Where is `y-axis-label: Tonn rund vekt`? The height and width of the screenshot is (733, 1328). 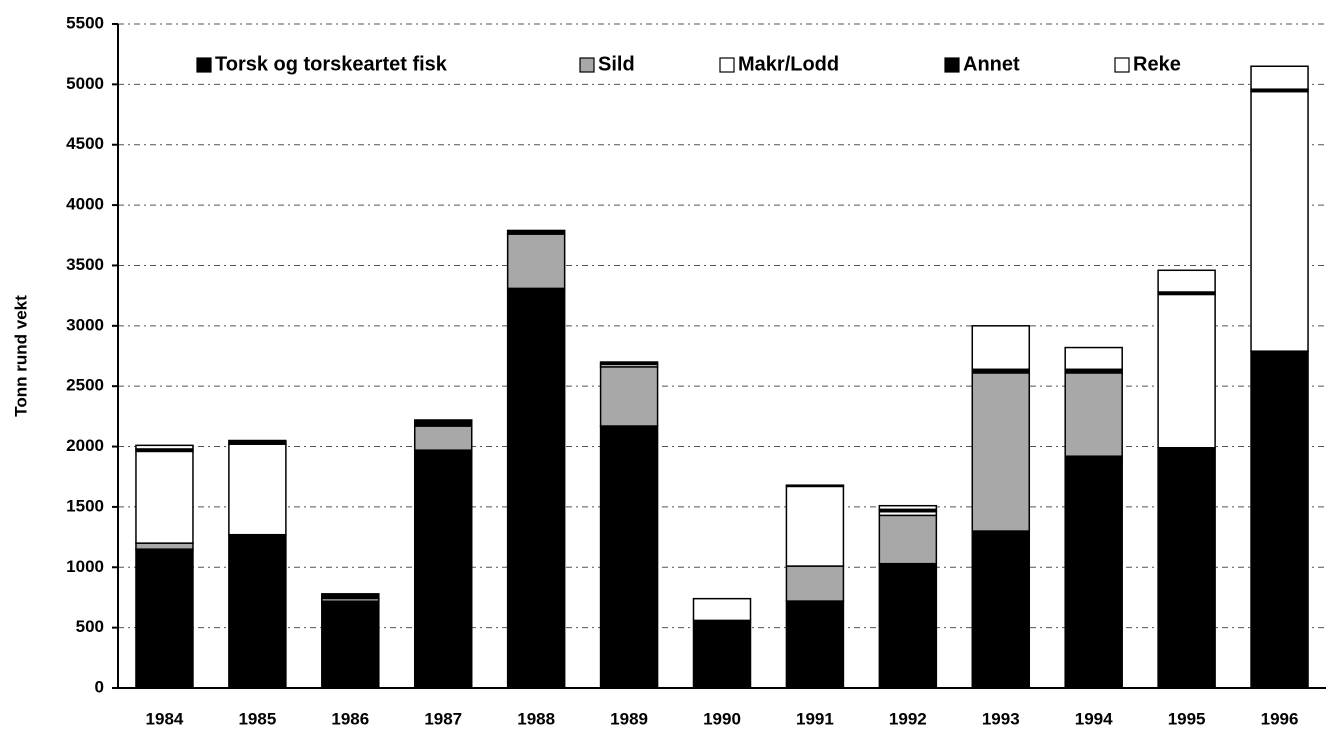
y-axis-label: Tonn rund vekt is located at coordinates (20, 356).